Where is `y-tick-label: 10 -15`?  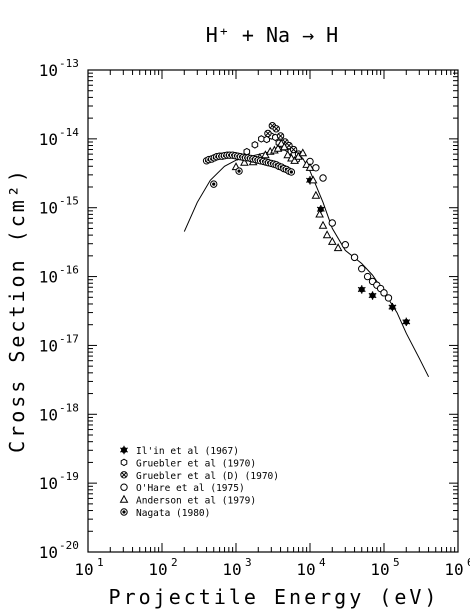
y-tick-label: 10 -15 is located at coordinates (59, 206).